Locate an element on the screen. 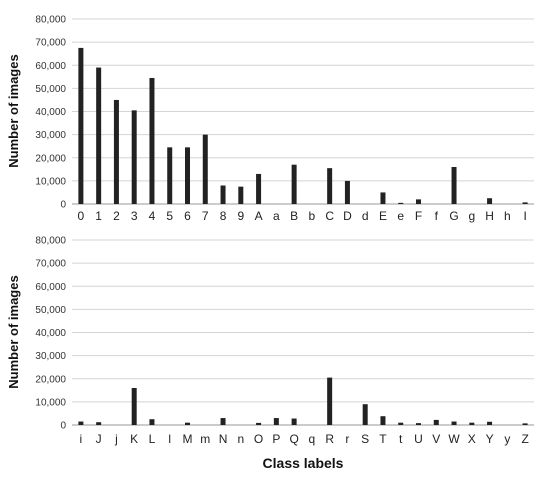  x-tick-label-5: 5 is located at coordinates (169, 216).